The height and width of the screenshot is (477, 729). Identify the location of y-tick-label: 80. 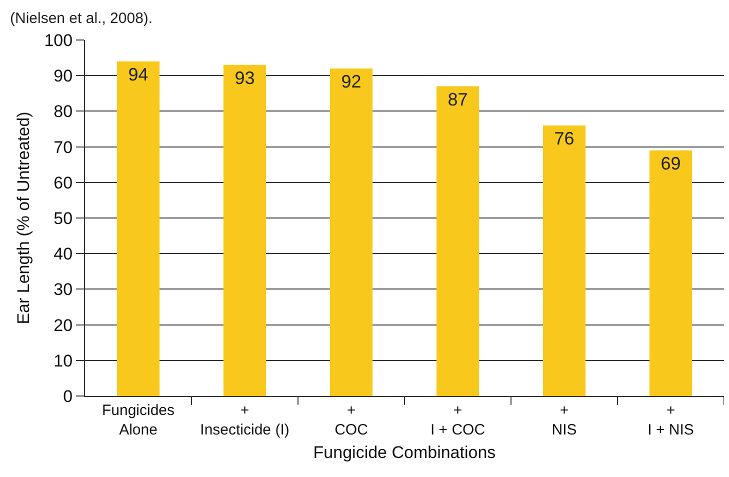
(63, 112).